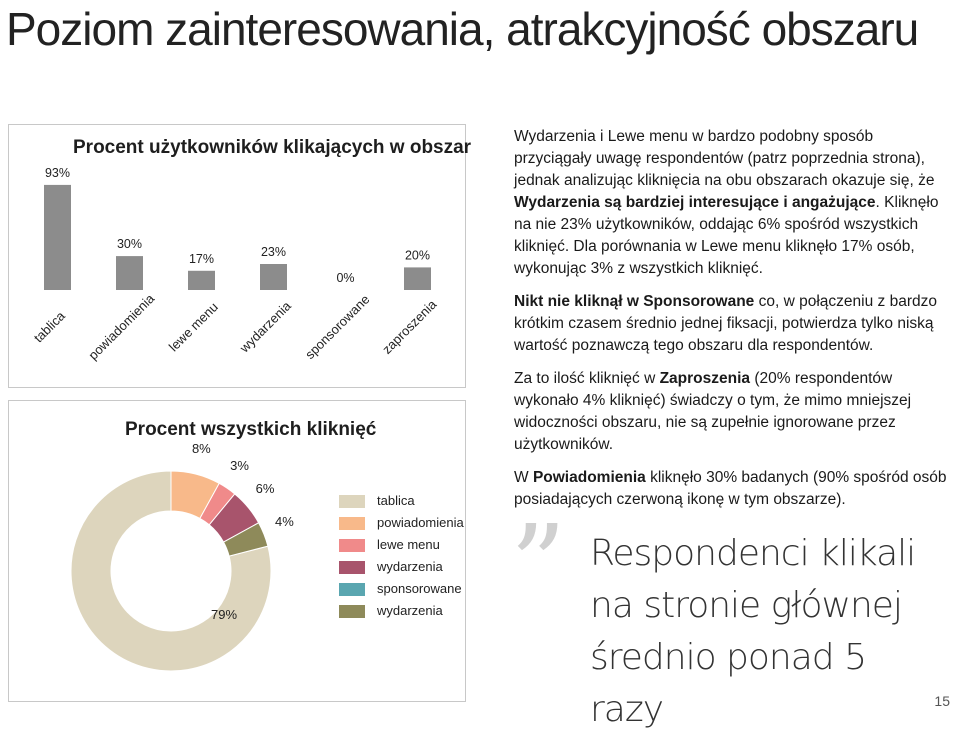 This screenshot has height=736, width=960. What do you see at coordinates (57, 173) in the screenshot?
I see `bar-value-label: 93%` at bounding box center [57, 173].